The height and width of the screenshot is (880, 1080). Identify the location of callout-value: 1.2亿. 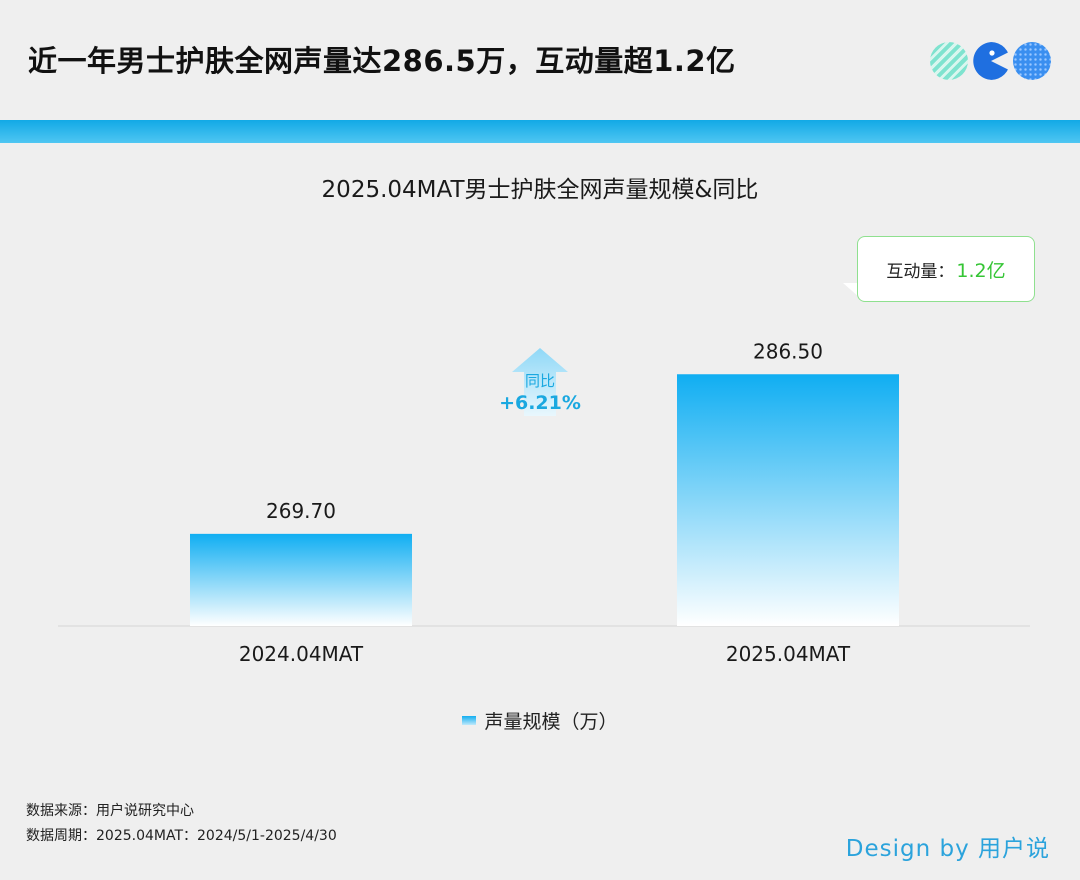
(981, 270).